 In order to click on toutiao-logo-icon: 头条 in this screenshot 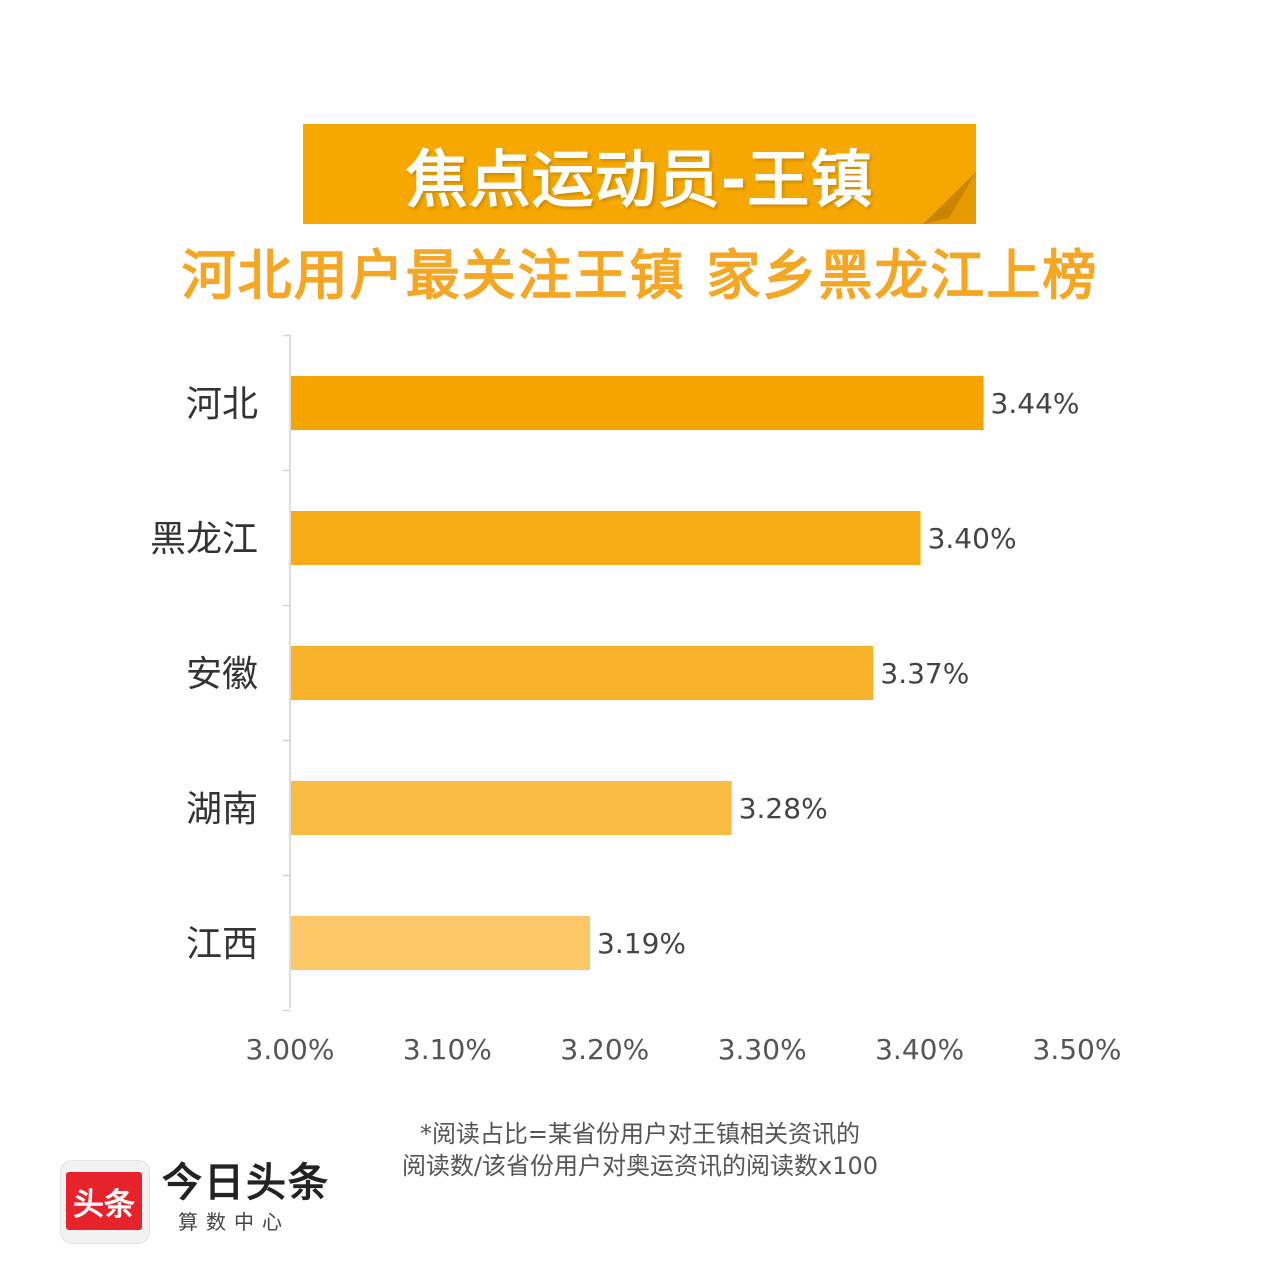, I will do `click(104, 1201)`.